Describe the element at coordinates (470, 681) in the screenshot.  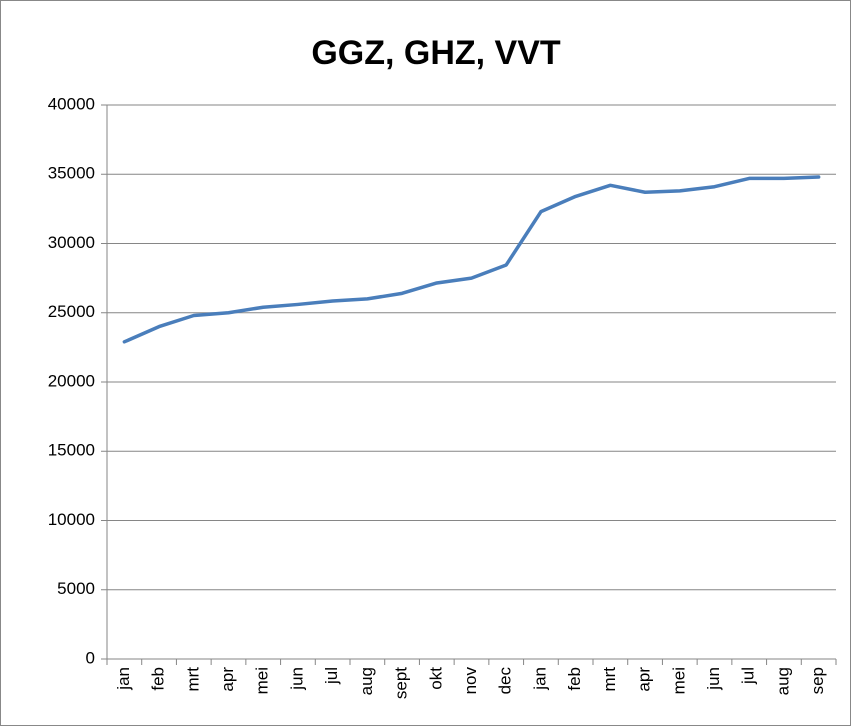
I see `x-tick-label: nov` at that location.